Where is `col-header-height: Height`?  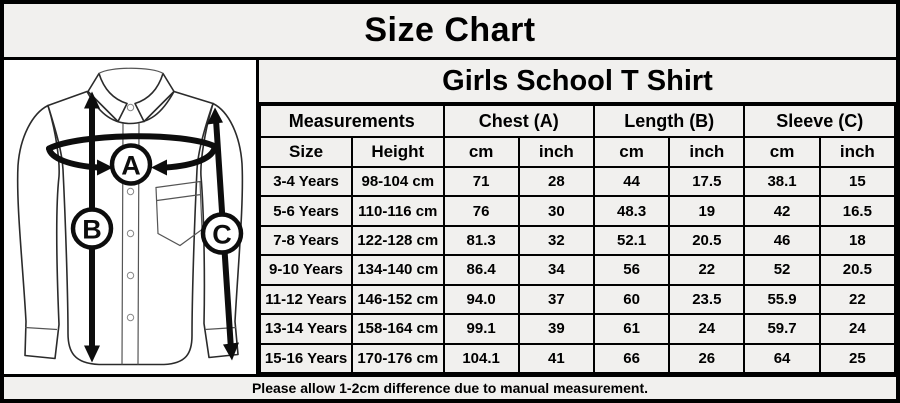
col-header-height: Height is located at coordinates (398, 152).